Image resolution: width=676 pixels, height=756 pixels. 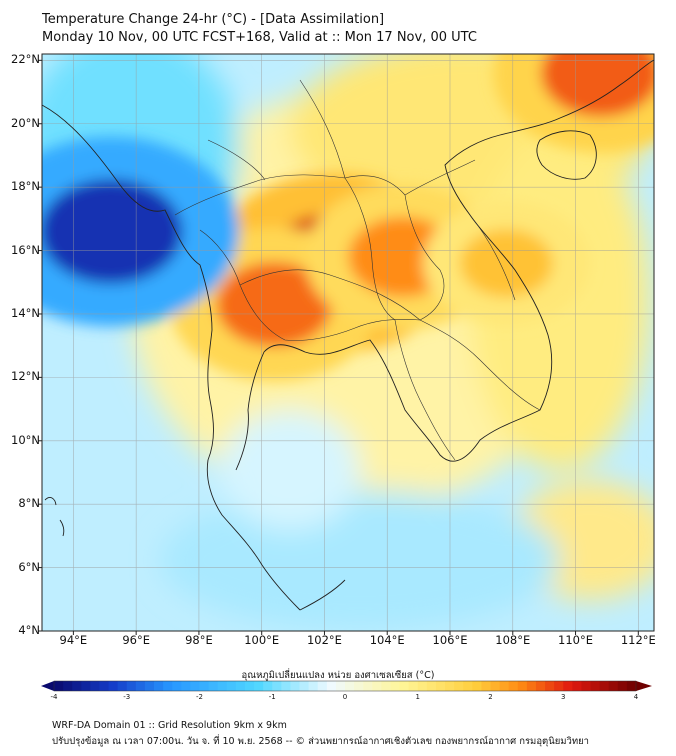 I want to click on field-sea-pale, so click(x=360, y=560).